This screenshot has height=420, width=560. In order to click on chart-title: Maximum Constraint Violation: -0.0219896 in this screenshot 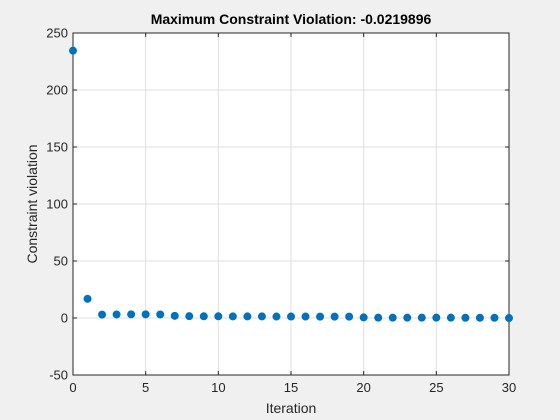, I will do `click(291, 19)`.